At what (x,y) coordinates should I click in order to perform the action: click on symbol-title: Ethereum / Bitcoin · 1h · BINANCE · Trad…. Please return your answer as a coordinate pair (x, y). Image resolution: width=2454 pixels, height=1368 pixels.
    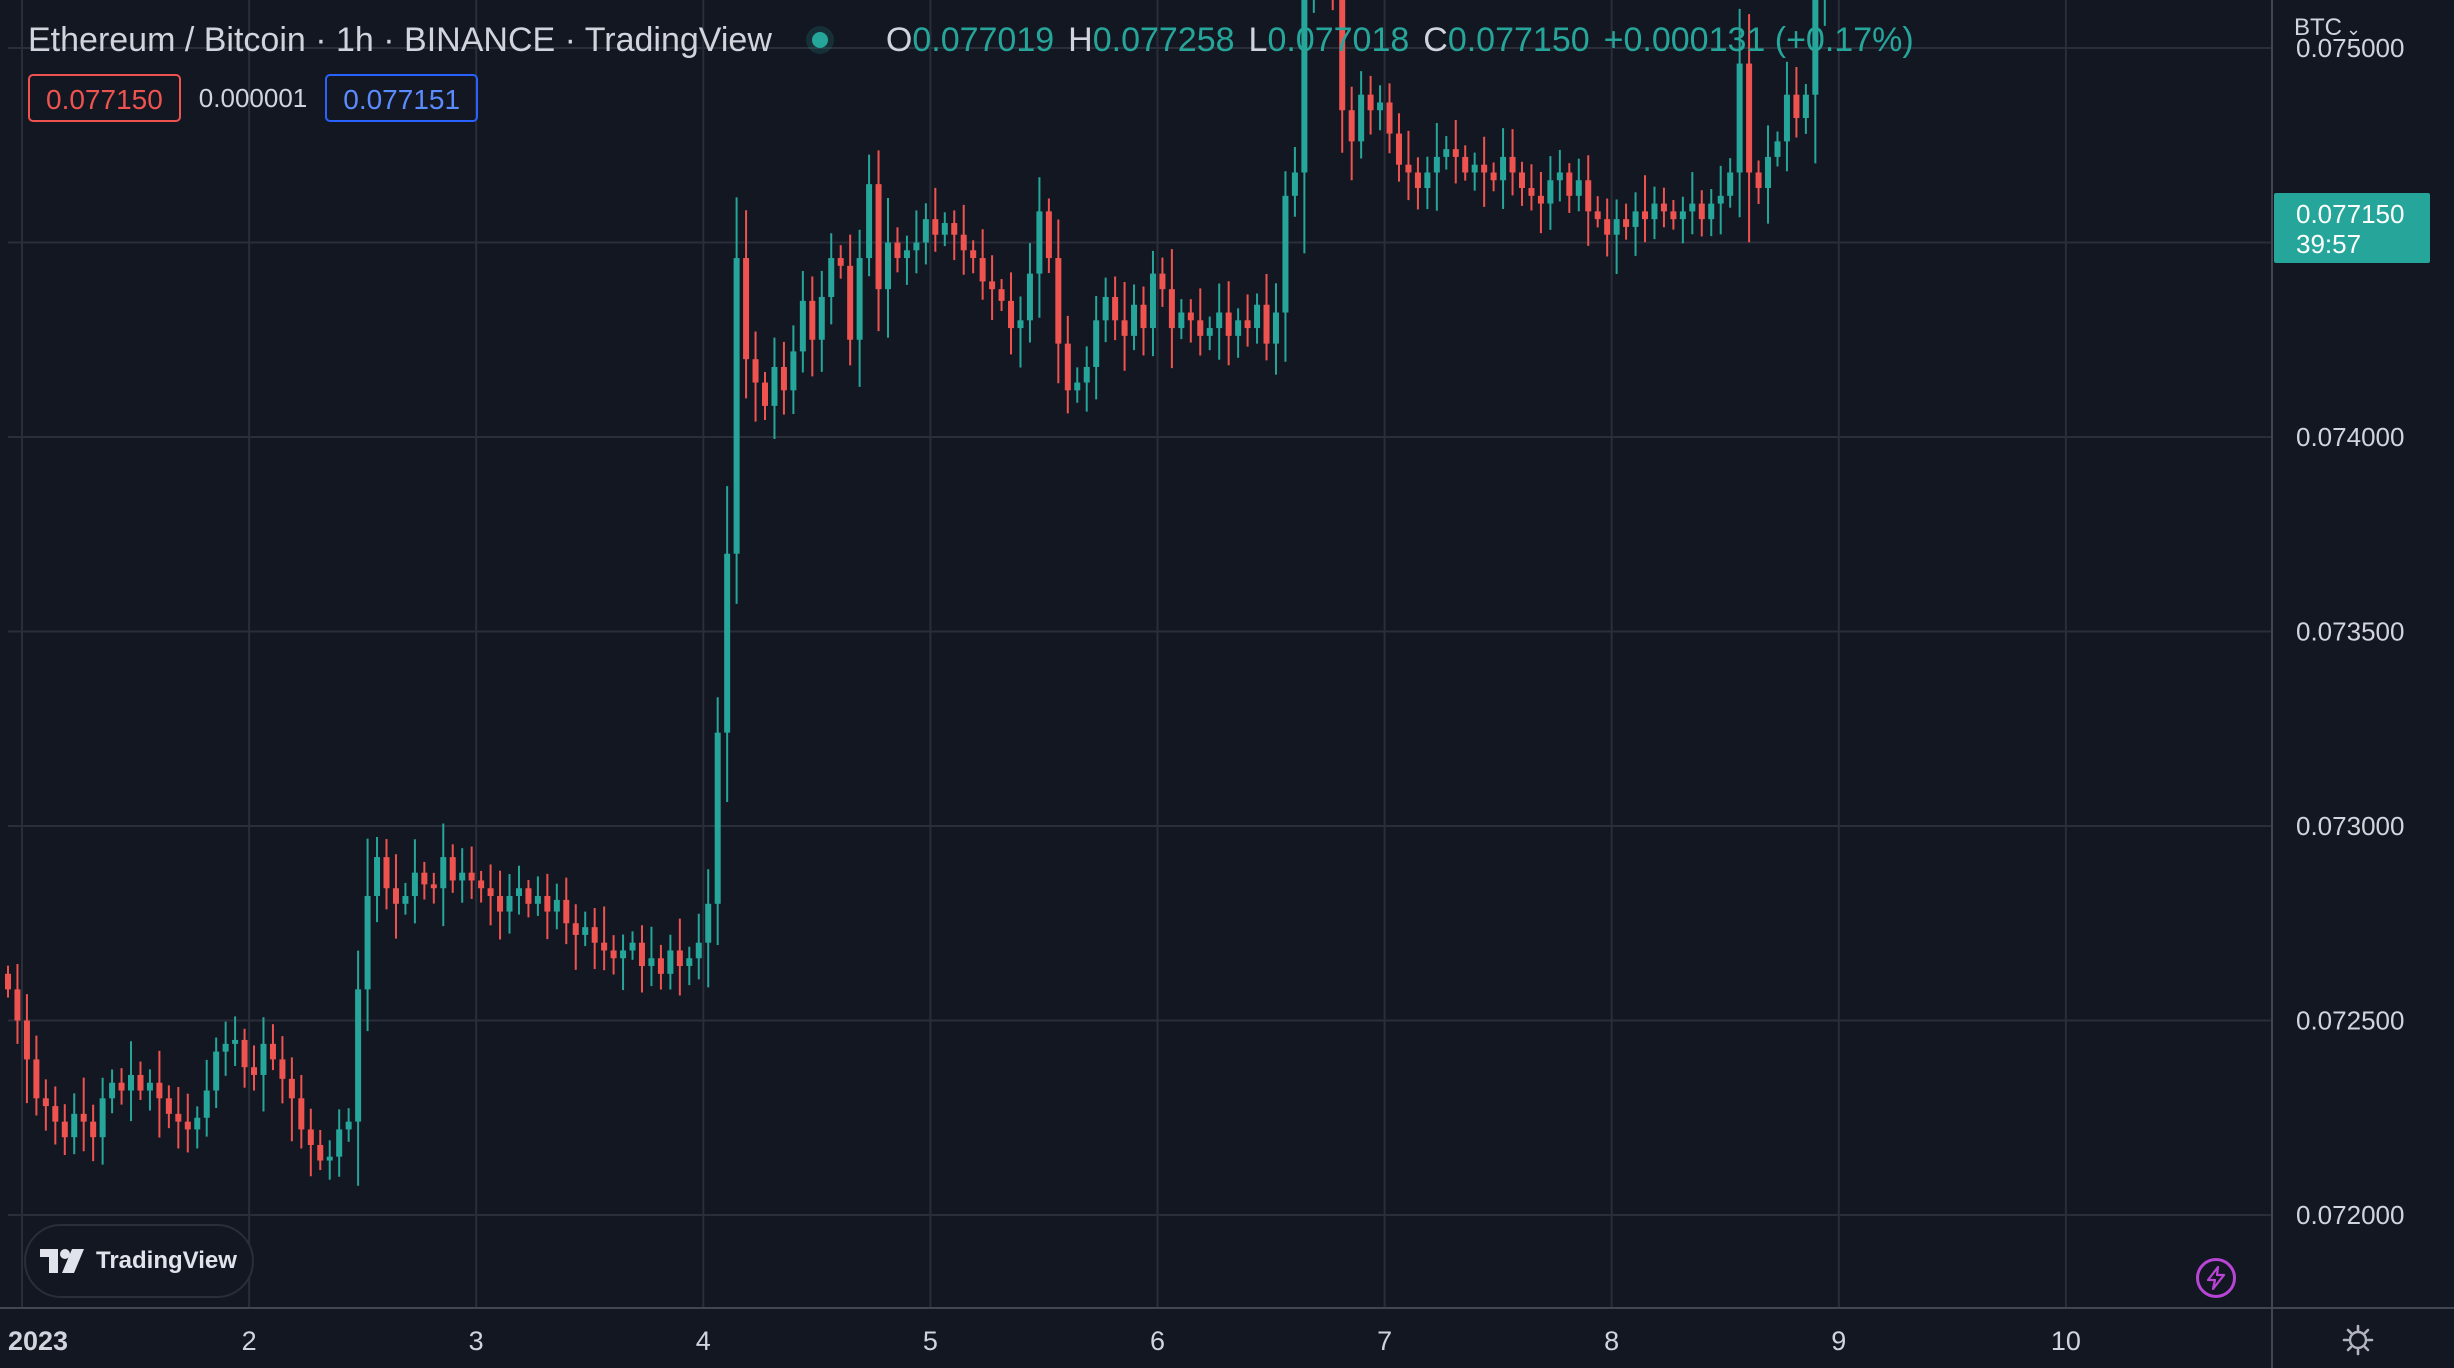
    Looking at the image, I should click on (400, 39).